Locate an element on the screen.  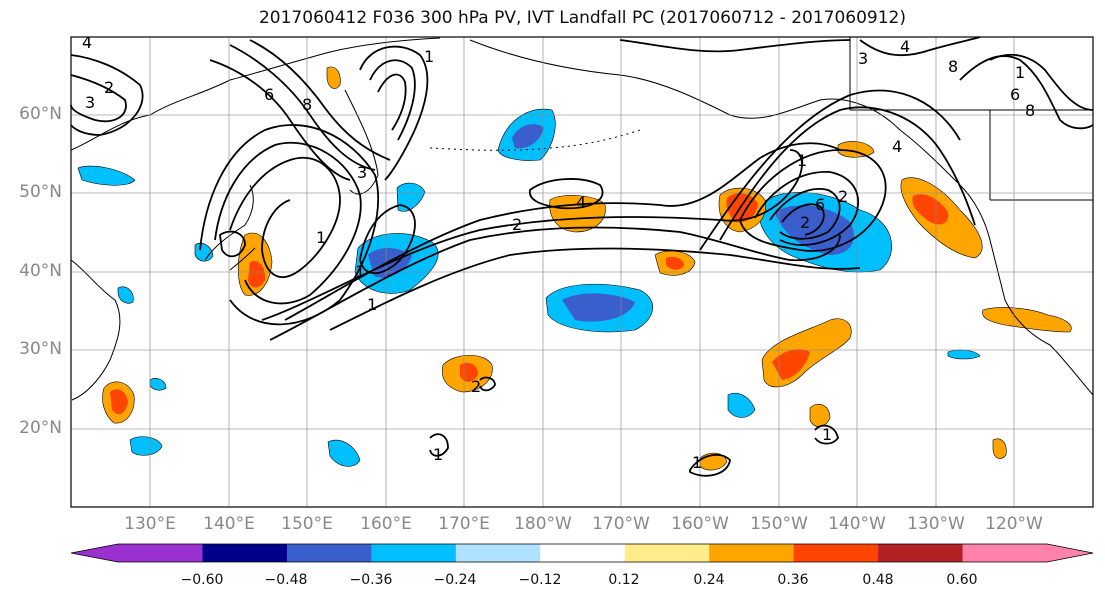
colorbar-tick-label: 0.36 is located at coordinates (793, 580).